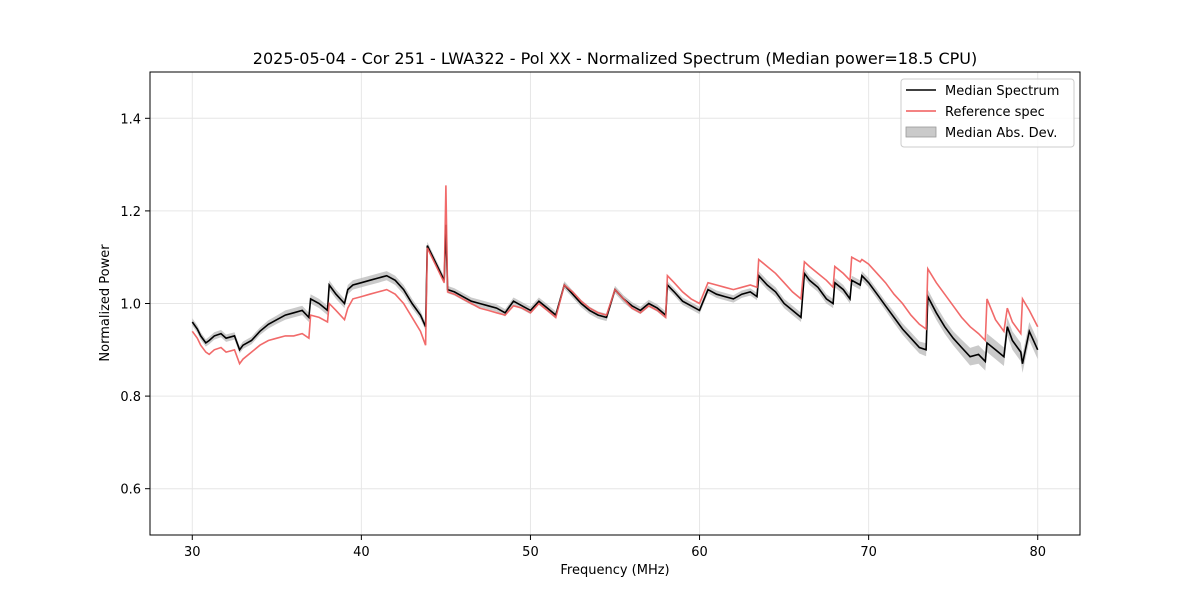 This screenshot has width=1200, height=600. What do you see at coordinates (995, 112) in the screenshot?
I see `legend-reference-label: Reference spec` at bounding box center [995, 112].